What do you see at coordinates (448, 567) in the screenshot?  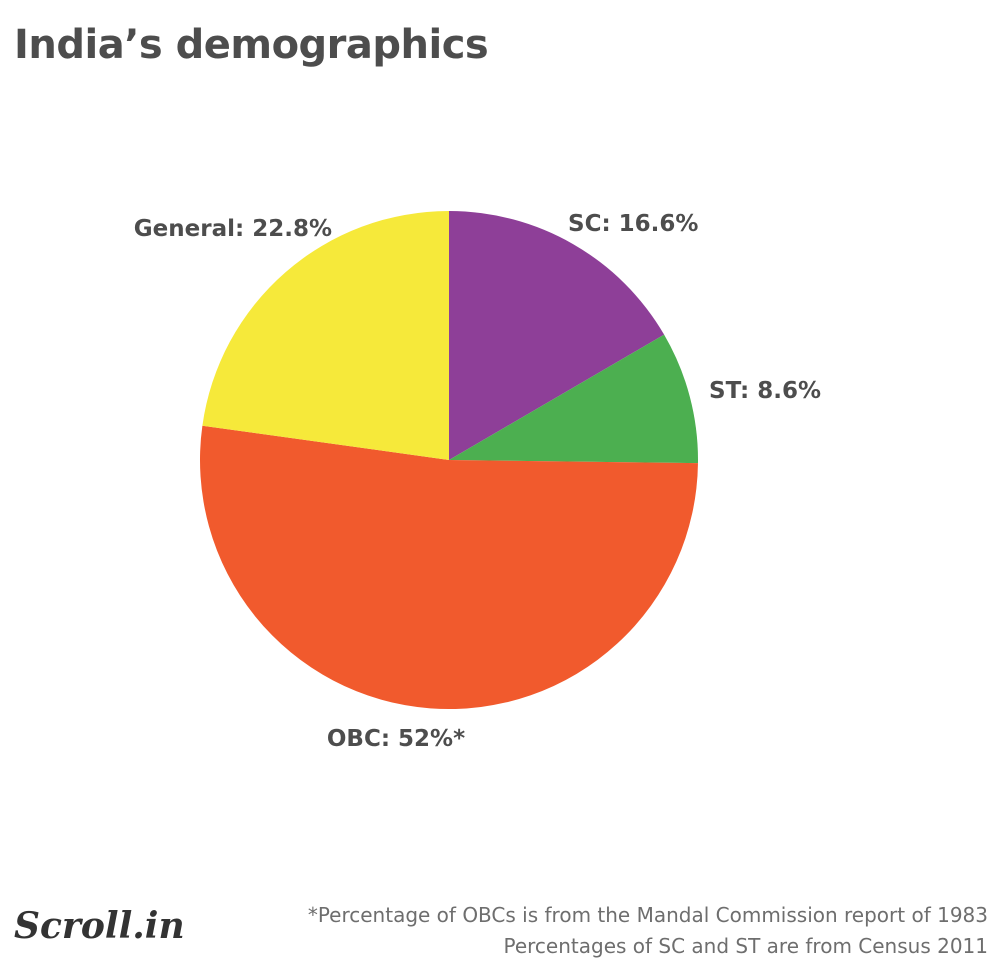 I see `pie-slice-obc` at bounding box center [448, 567].